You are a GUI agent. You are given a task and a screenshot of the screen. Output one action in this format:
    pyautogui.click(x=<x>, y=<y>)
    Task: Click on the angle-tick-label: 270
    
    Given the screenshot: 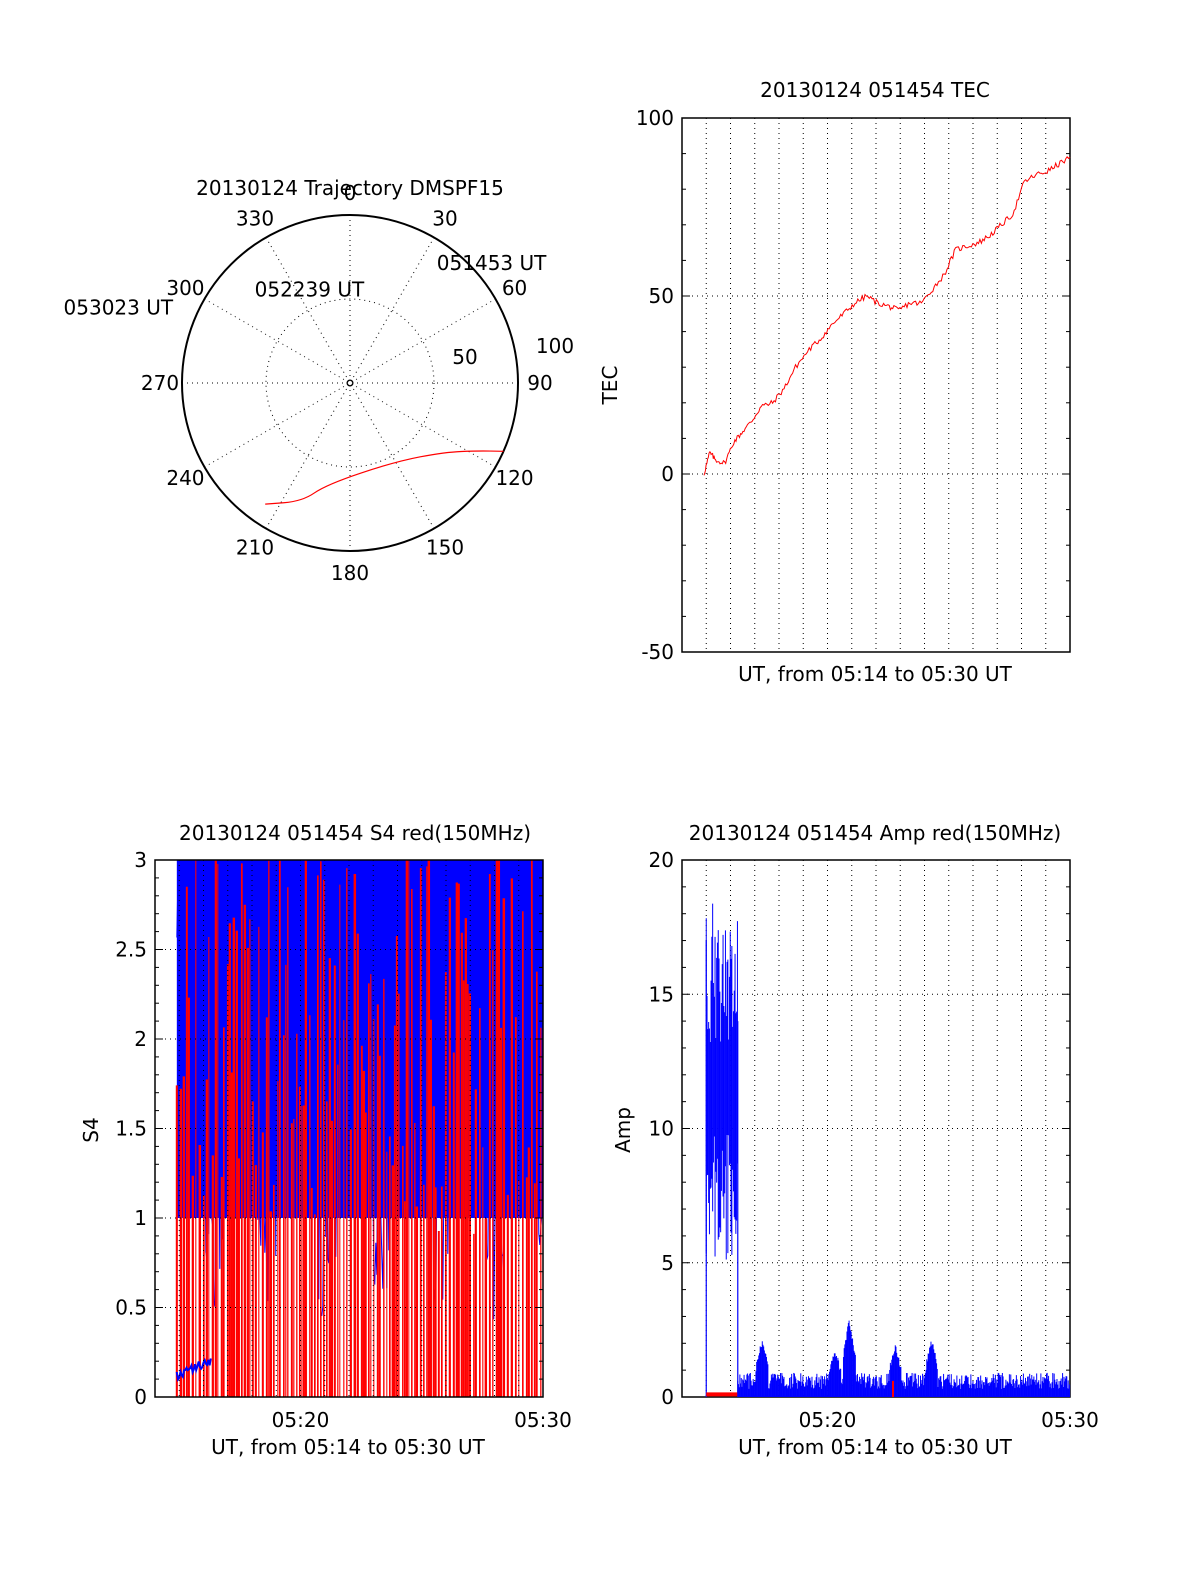 What is the action you would take?
    pyautogui.click(x=160, y=383)
    